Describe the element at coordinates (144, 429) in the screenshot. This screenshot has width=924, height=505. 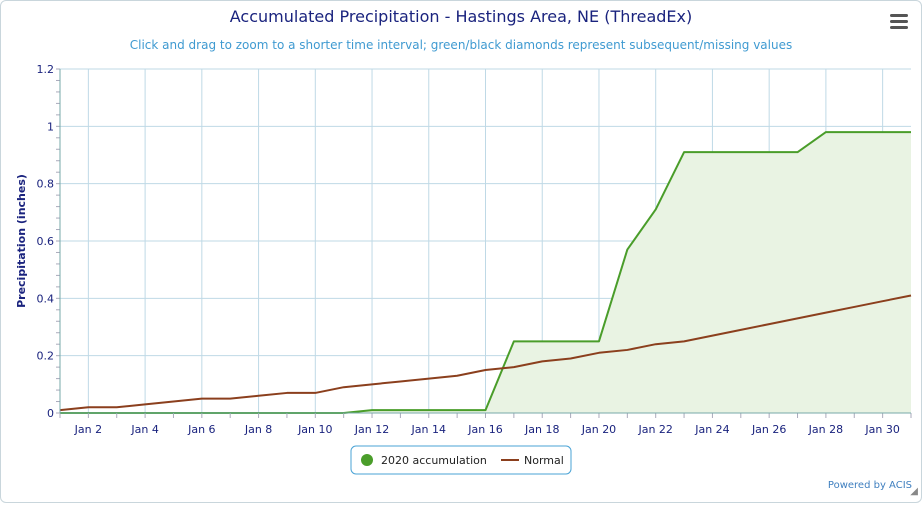
I see `x-tick-label: Jan 4` at that location.